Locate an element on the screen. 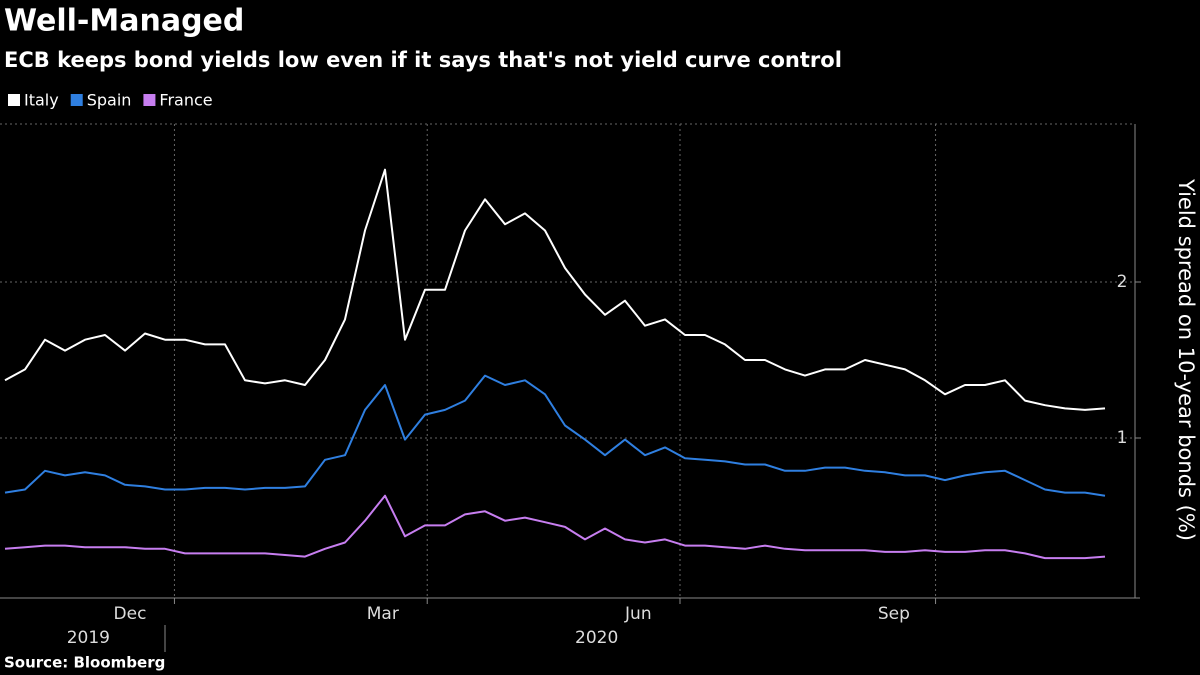 The height and width of the screenshot is (675, 1200). x-tick-label: Dec is located at coordinates (130, 614).